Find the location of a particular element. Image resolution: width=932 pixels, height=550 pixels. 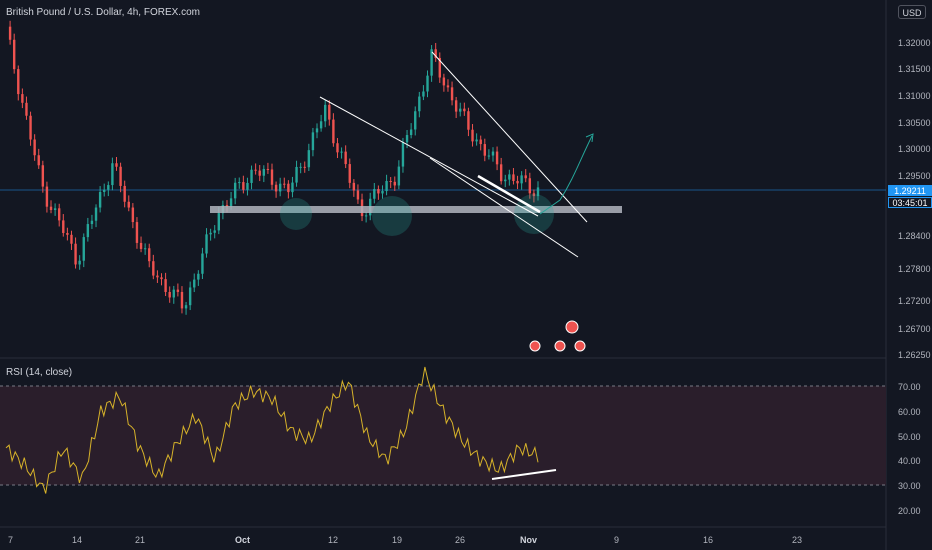

price-tick-1: 1.32000 is located at coordinates (914, 43).